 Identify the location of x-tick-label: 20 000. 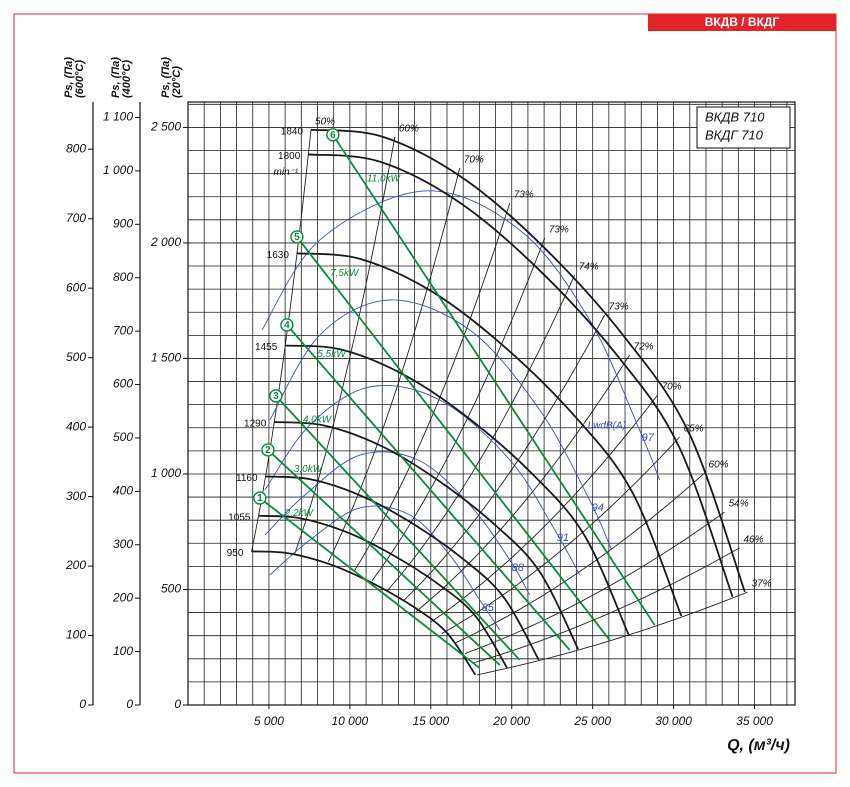
(511, 721).